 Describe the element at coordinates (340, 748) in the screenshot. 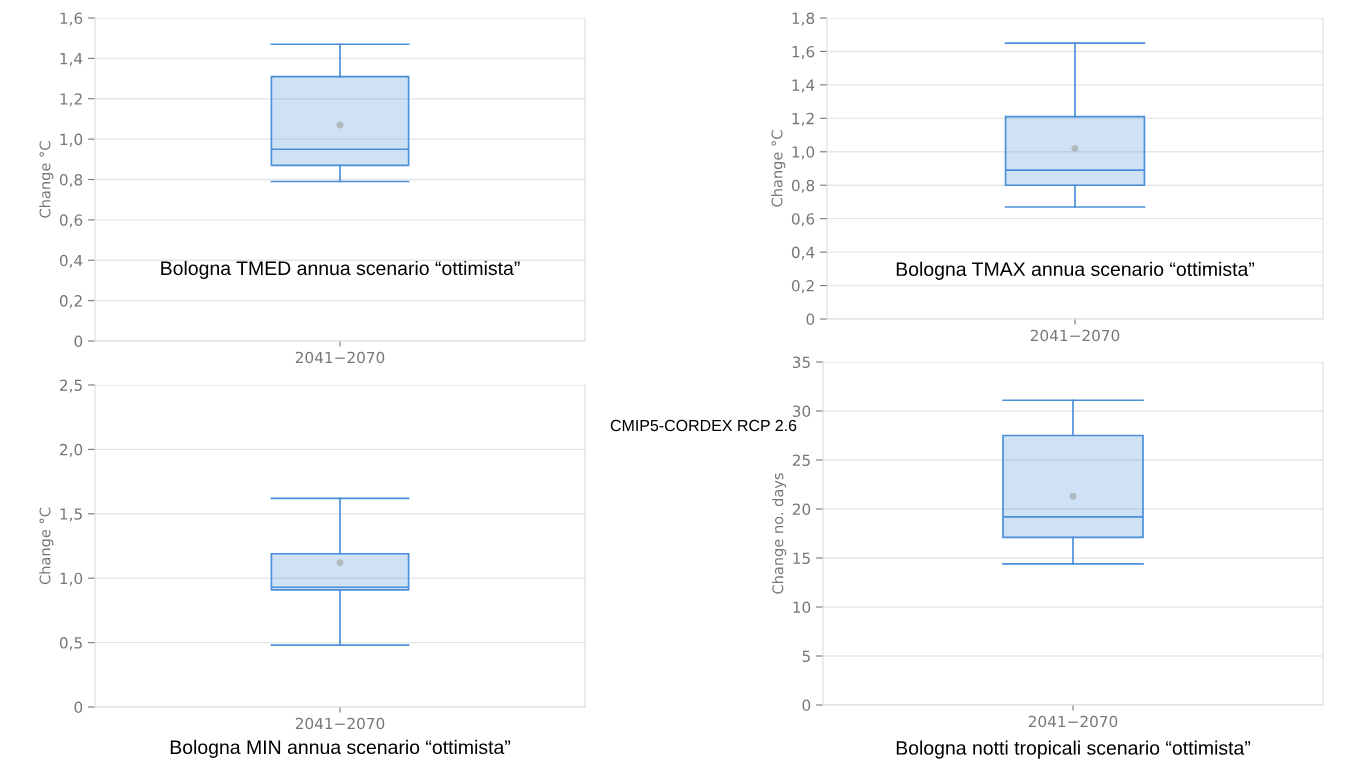

I see `text: Bologna MIN annua scenario “ottimista”` at that location.